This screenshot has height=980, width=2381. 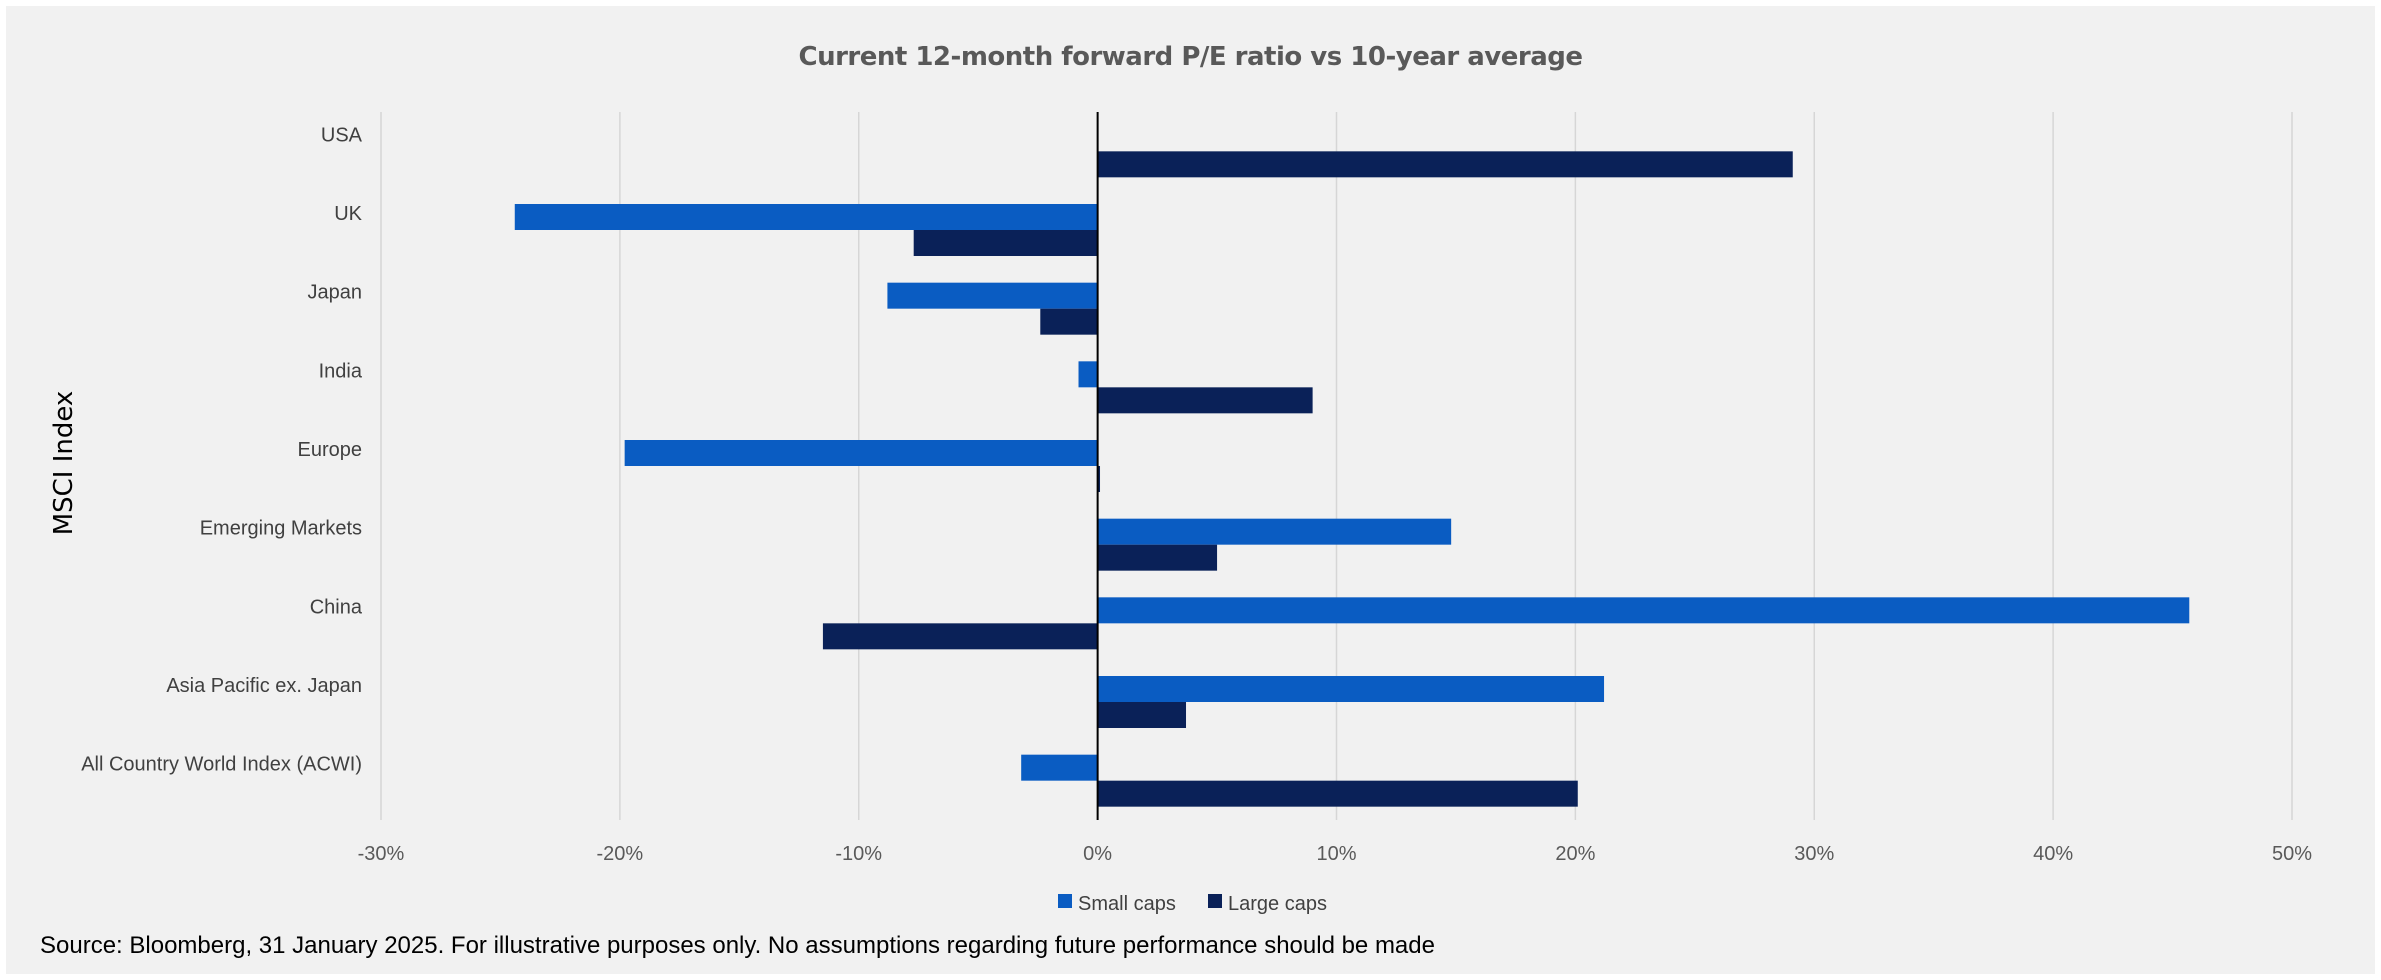 What do you see at coordinates (221, 765) in the screenshot?
I see `category-label: All Country World Index (ACWI)` at bounding box center [221, 765].